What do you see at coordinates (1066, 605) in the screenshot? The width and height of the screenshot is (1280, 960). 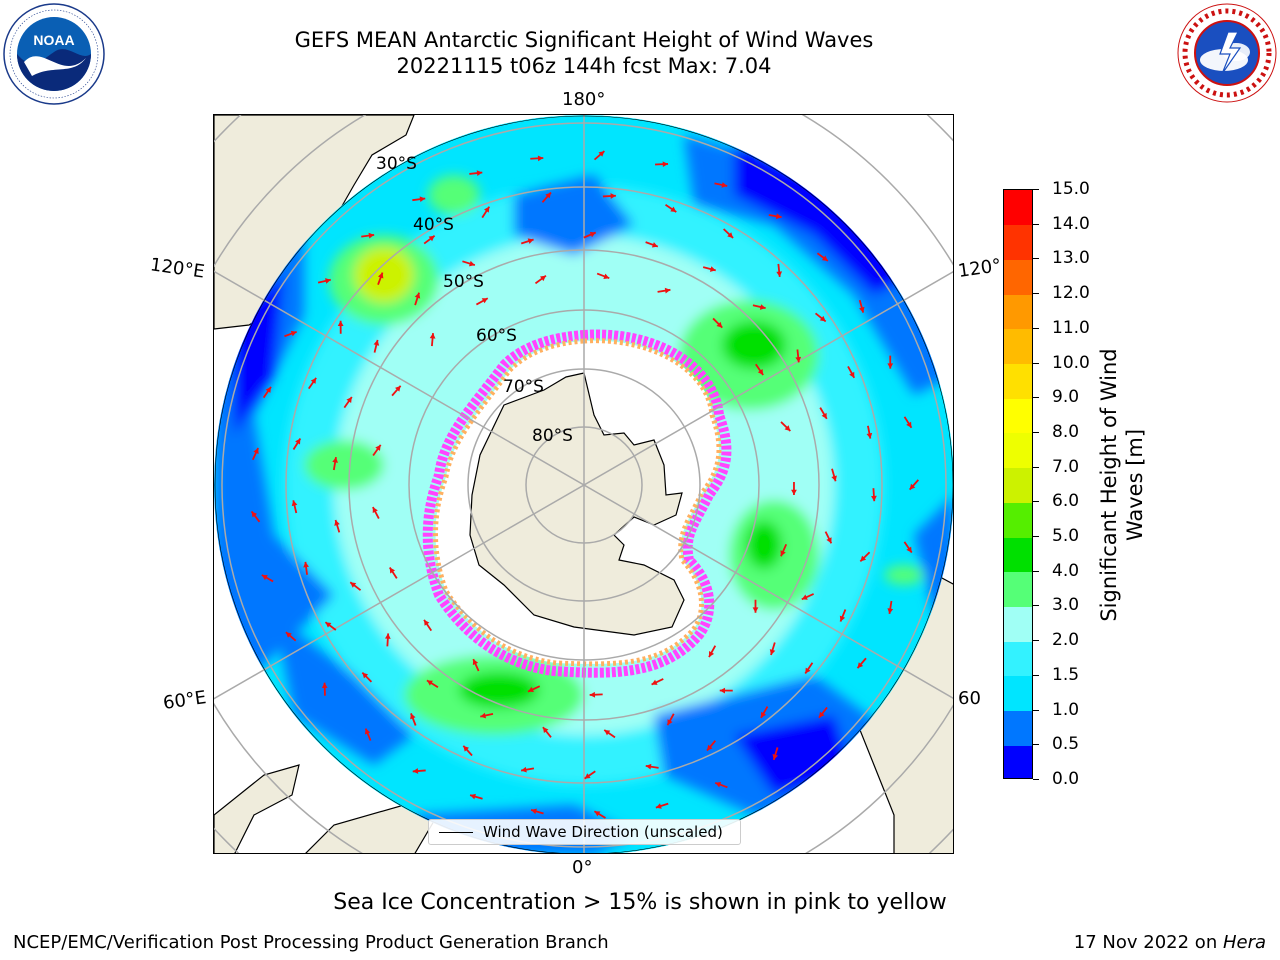 I see `colorbar-tick-label: 3.0` at bounding box center [1066, 605].